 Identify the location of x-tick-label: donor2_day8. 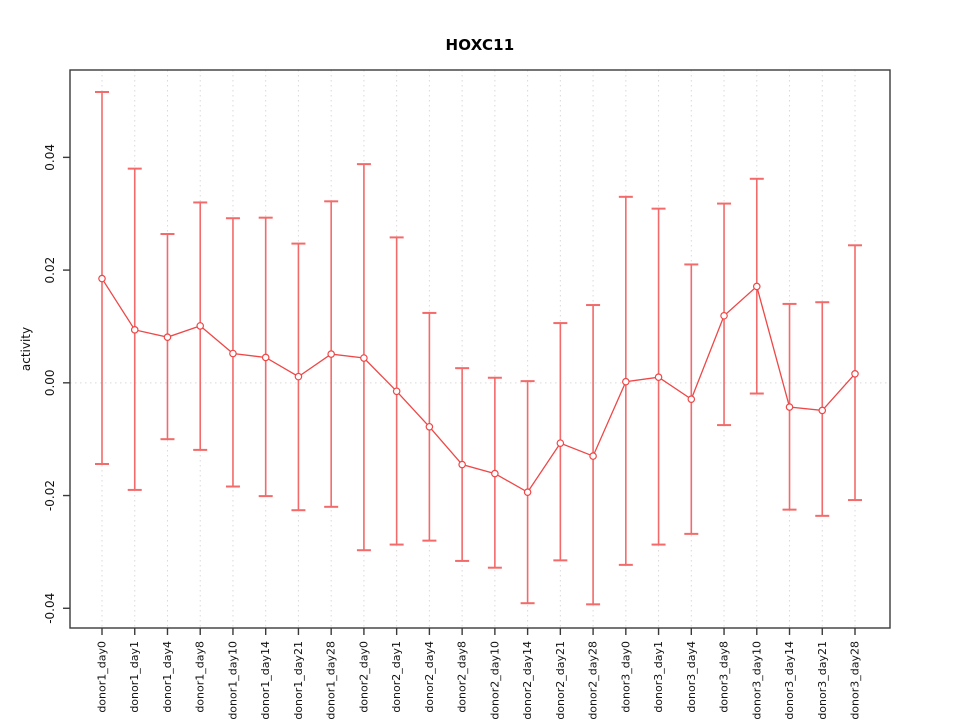
(462, 677).